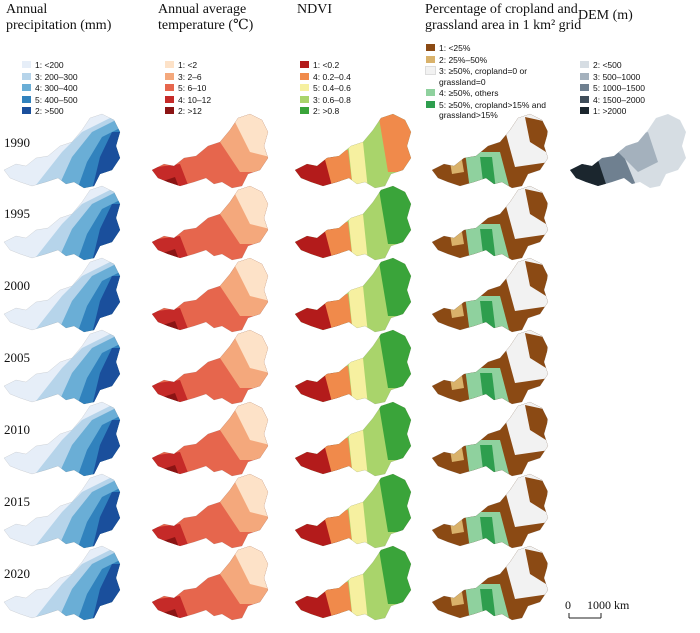 This screenshot has height=633, width=700. Describe the element at coordinates (220, 65) in the screenshot. I see `legend-item: 1: <2` at that location.